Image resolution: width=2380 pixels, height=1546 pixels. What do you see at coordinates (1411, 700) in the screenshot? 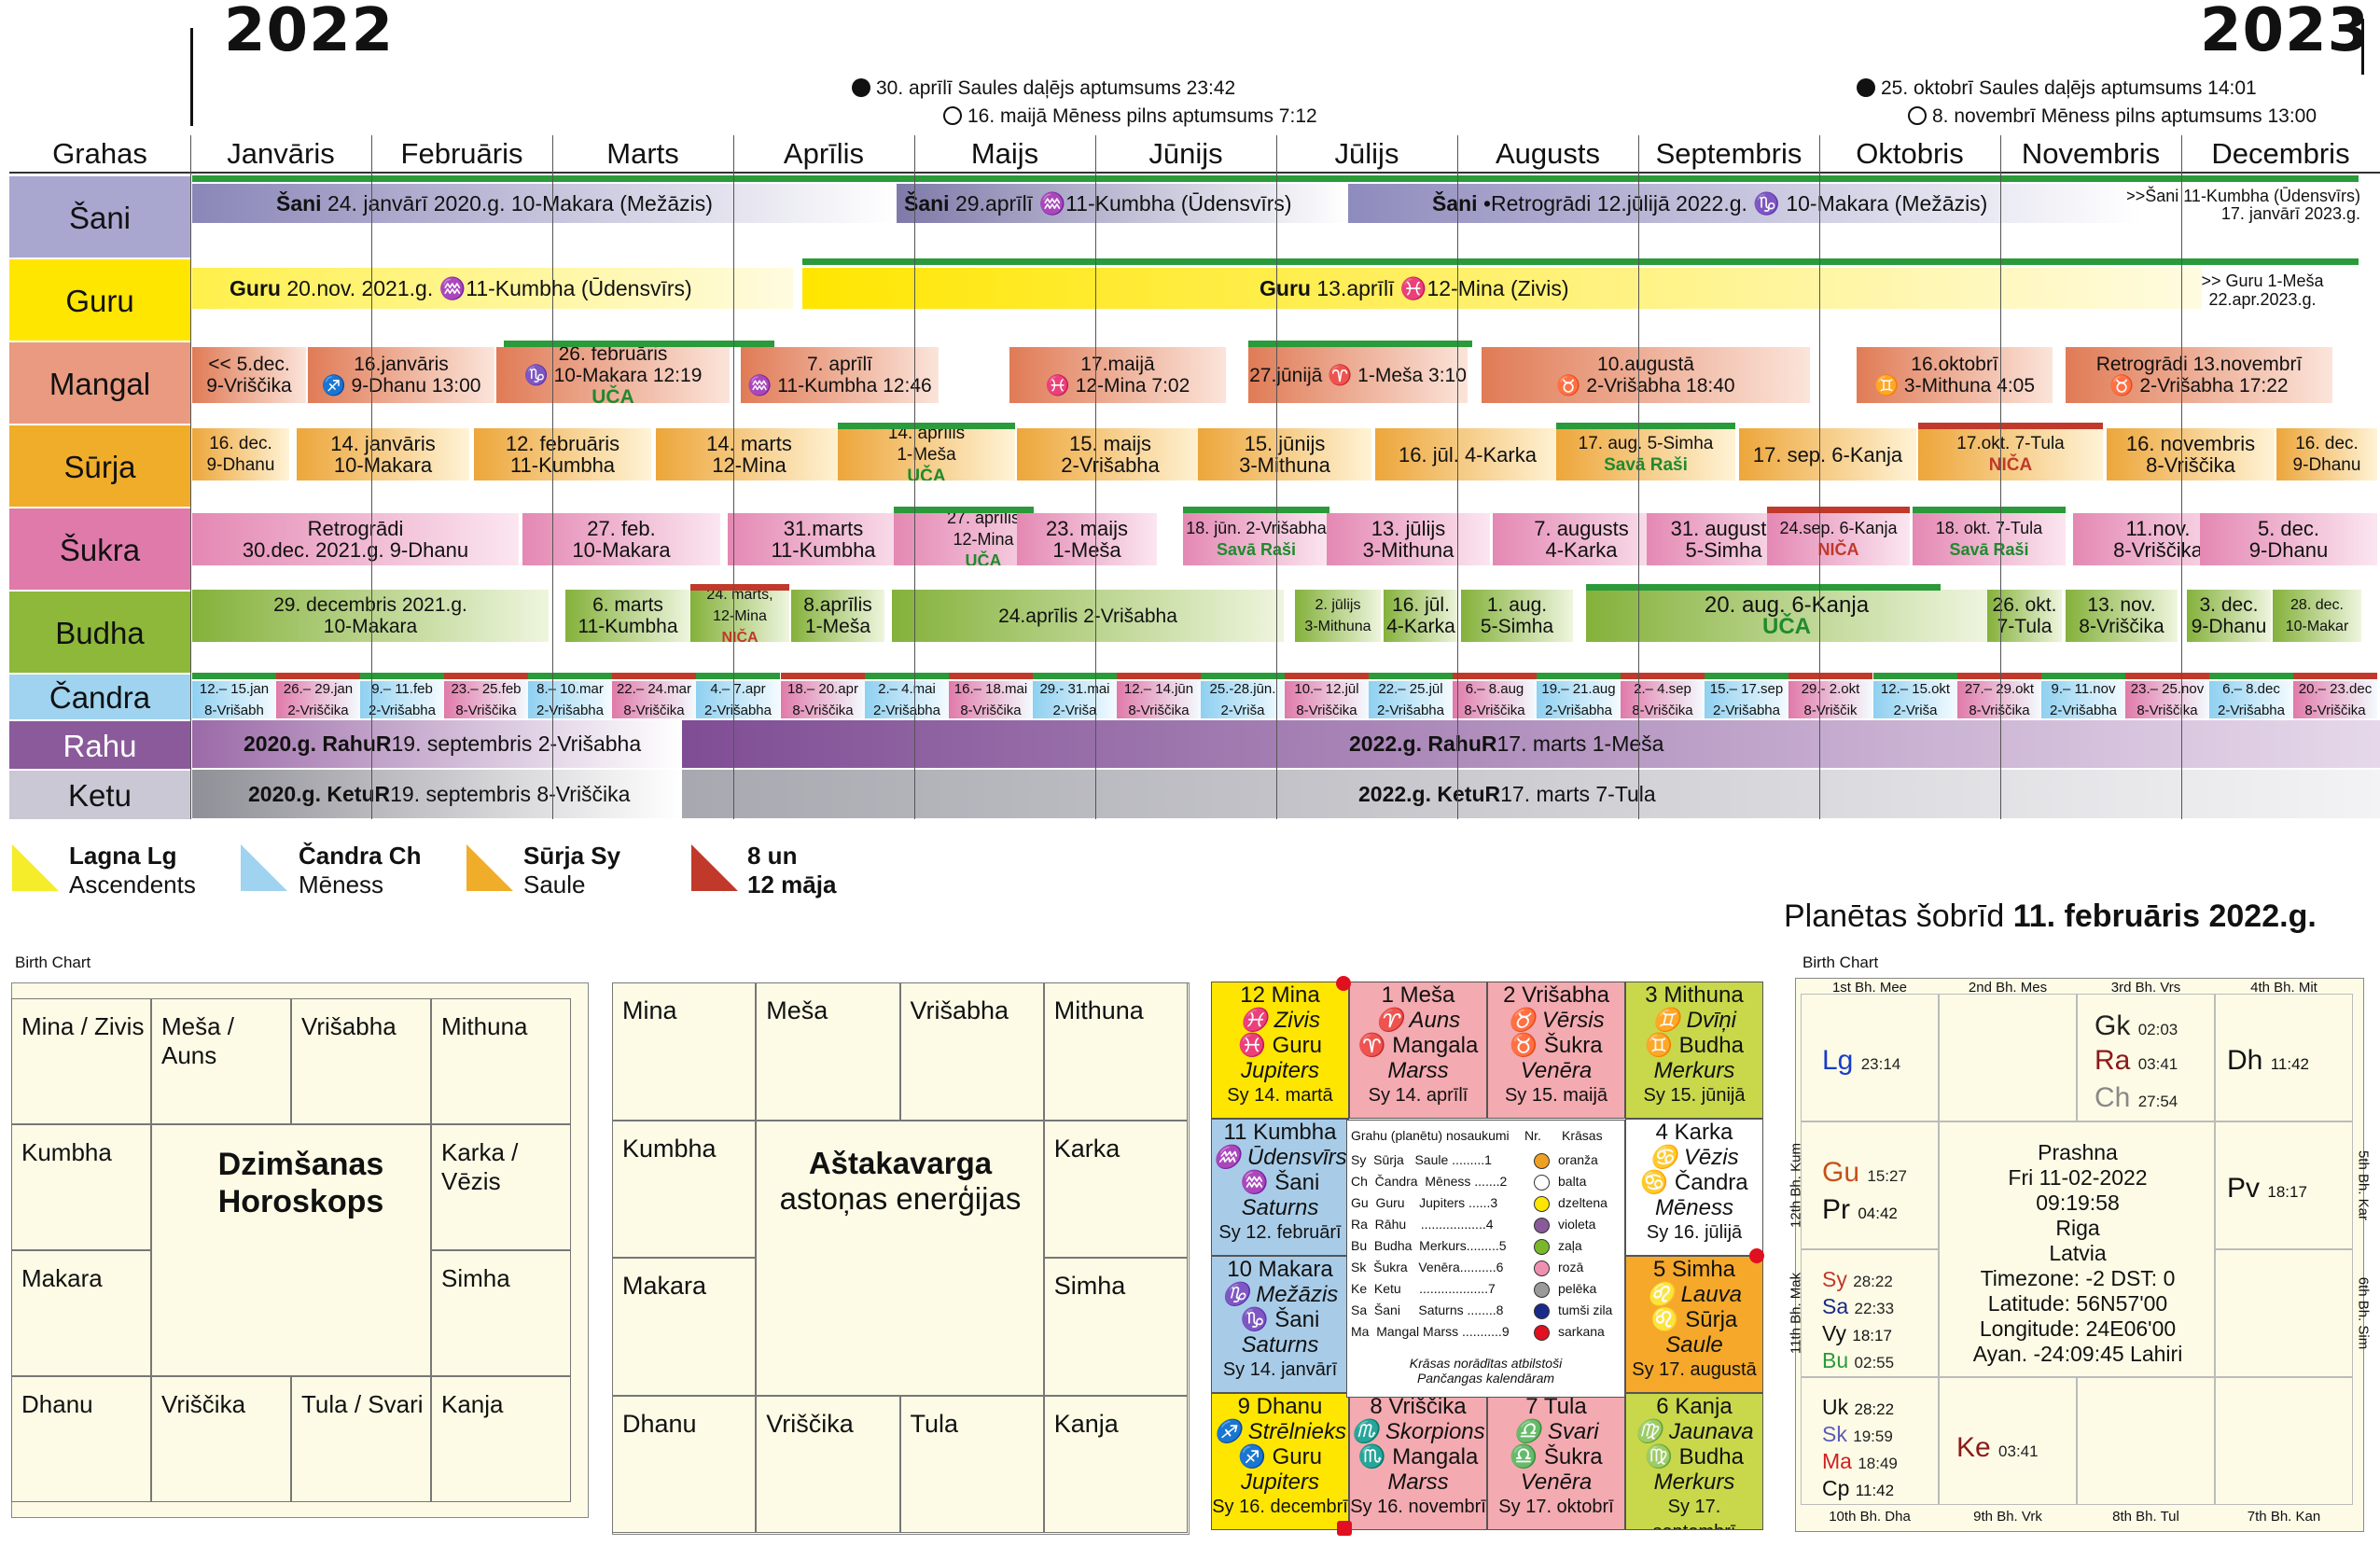
I see `candra-bar: 22.– 25.jūl 2-Vrišabha` at bounding box center [1411, 700].